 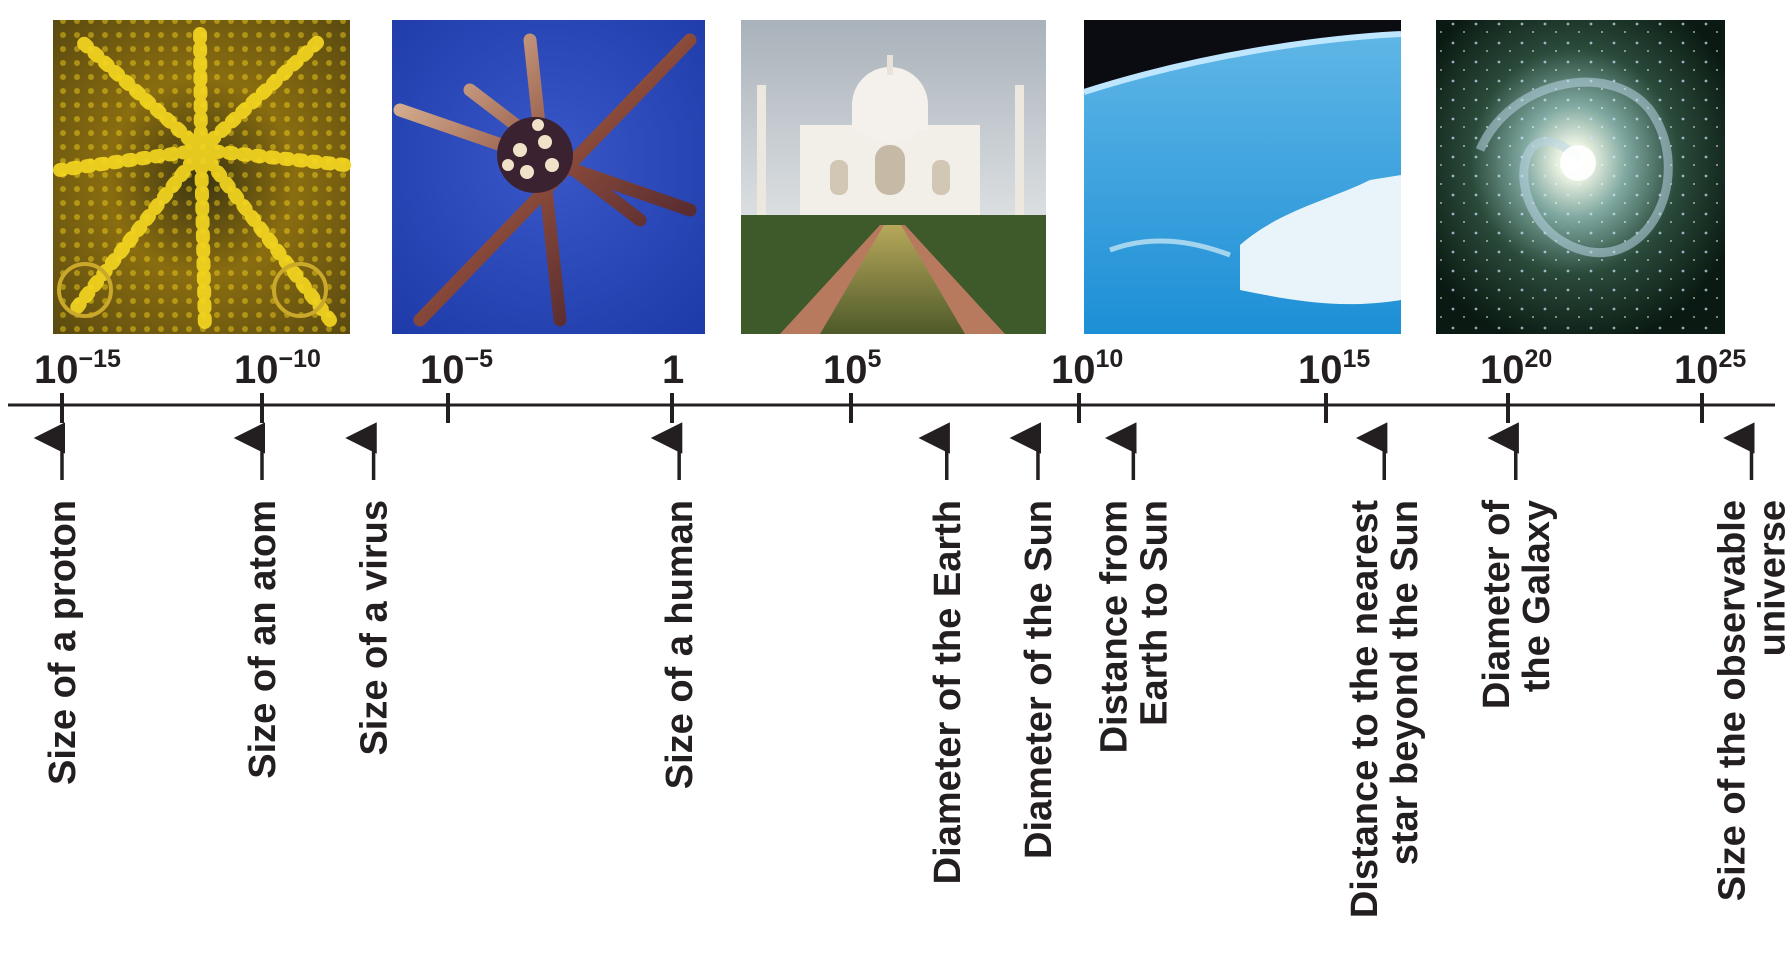 I want to click on tick-label: 10²⁵, so click(x=1710, y=368).